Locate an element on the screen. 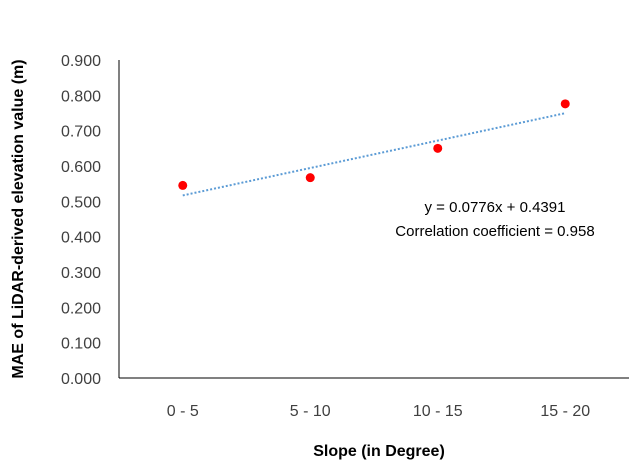 This screenshot has width=629, height=467. correlation-annotation: Correlation coefficient = 0.958 is located at coordinates (494, 231).